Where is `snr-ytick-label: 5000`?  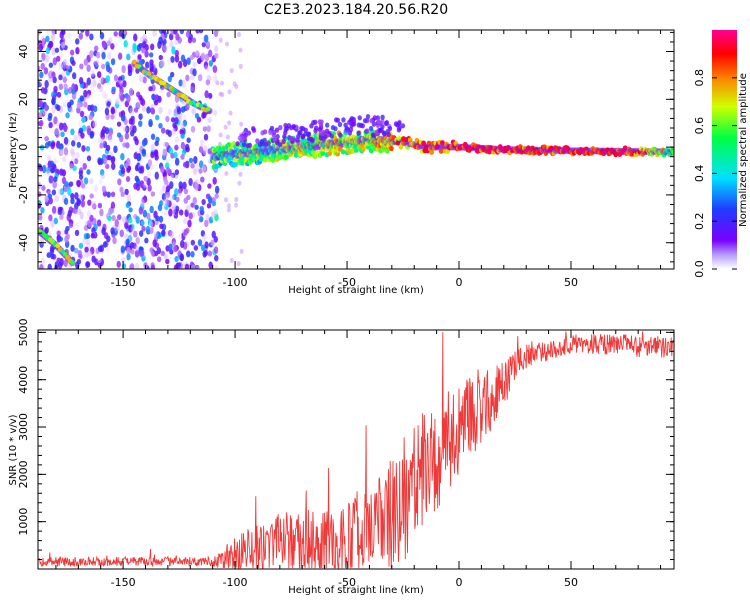
snr-ytick-label: 5000 is located at coordinates (23, 332).